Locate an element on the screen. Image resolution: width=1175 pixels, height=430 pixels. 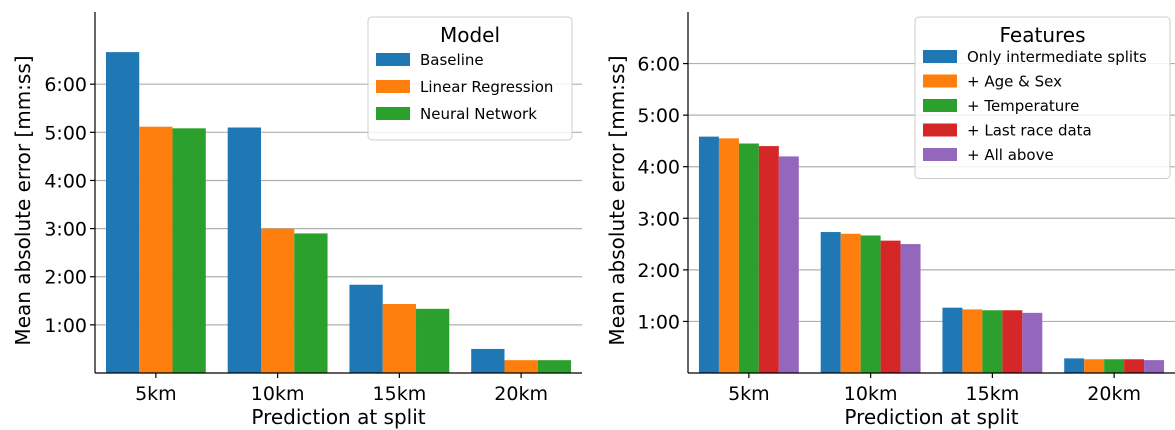
bar-1-1-15km is located at coordinates (366, 328).